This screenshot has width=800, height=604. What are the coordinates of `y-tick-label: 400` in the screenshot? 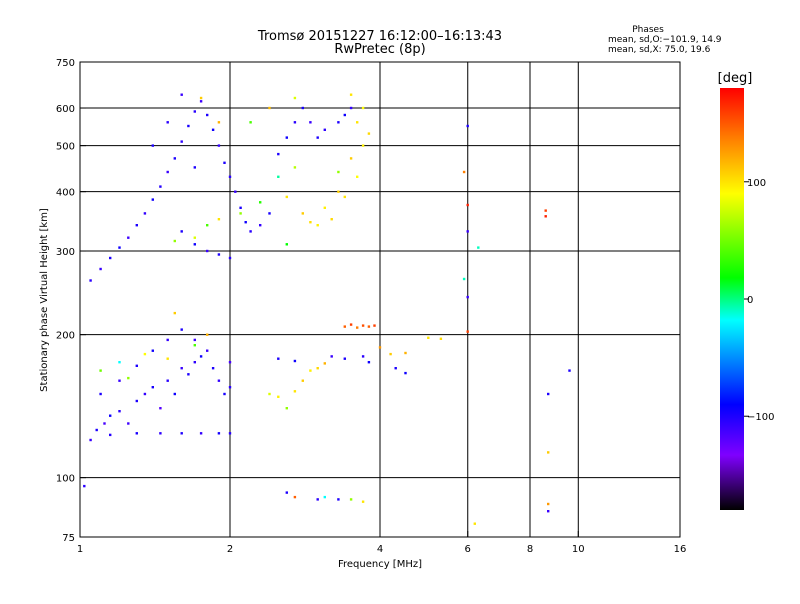 It's located at (65, 193).